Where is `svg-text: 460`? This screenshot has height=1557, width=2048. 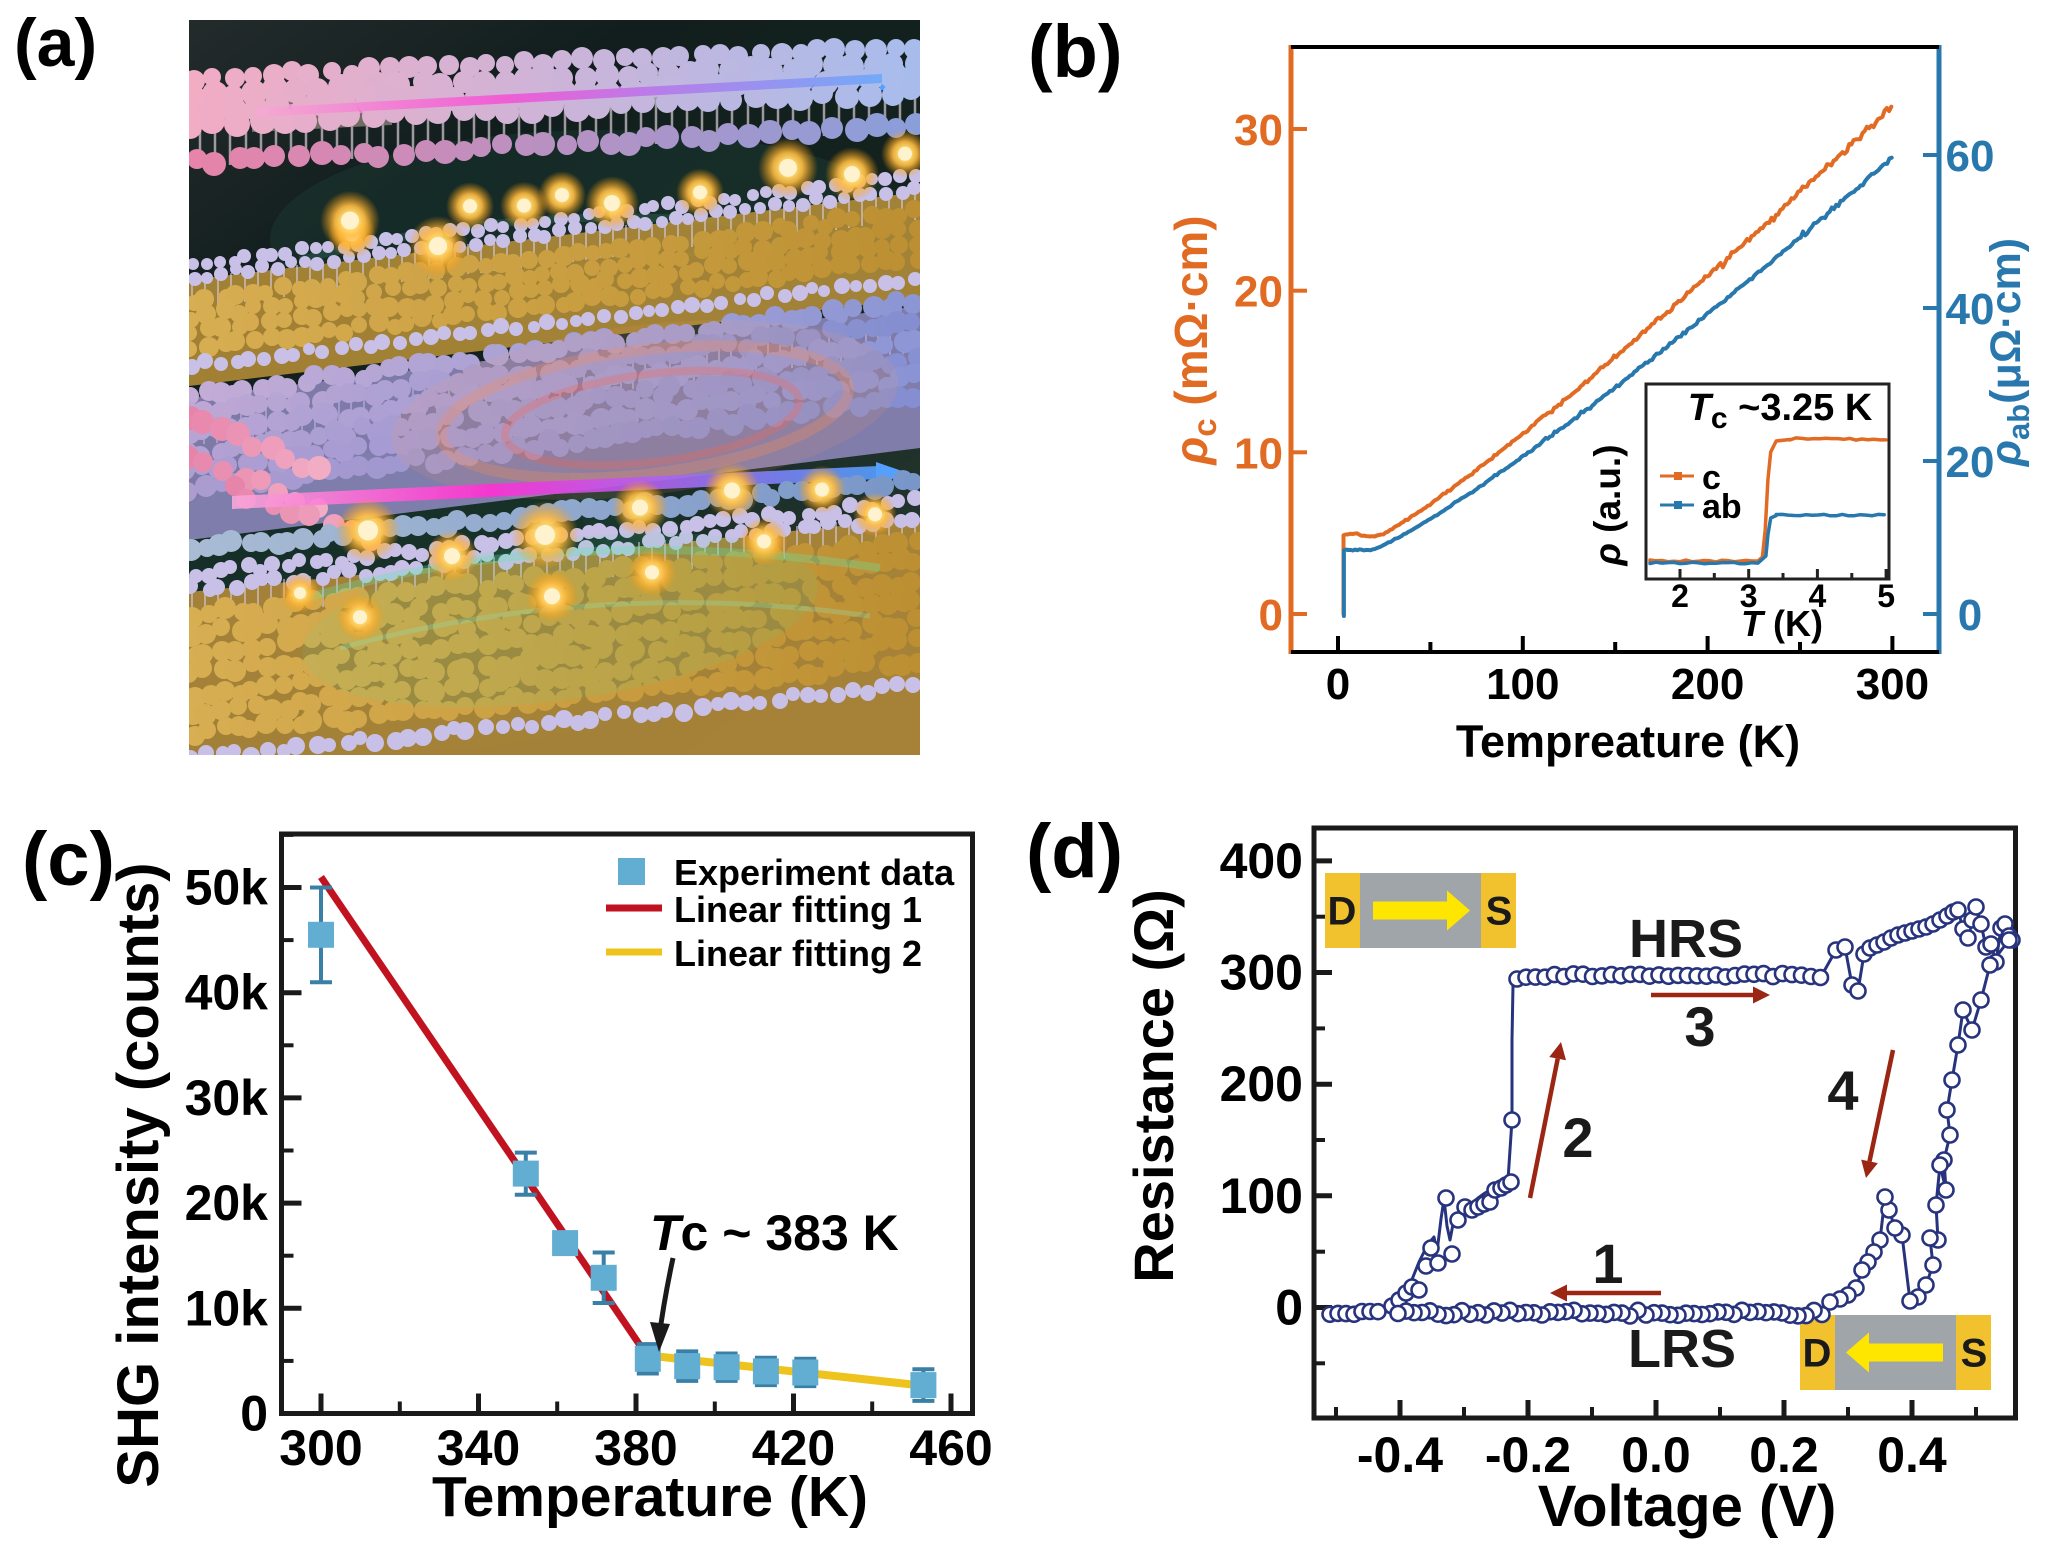 svg-text: 460 is located at coordinates (950, 1448).